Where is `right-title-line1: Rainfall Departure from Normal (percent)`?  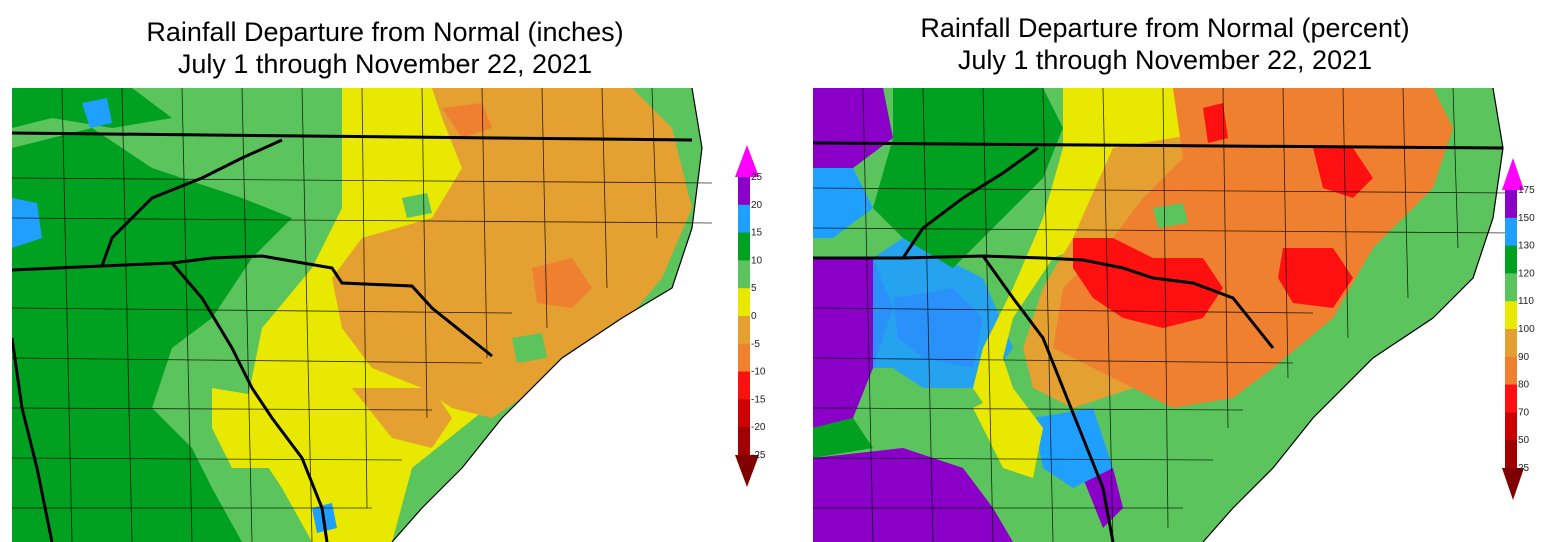
right-title-line1: Rainfall Departure from Normal (percent) is located at coordinates (1165, 28).